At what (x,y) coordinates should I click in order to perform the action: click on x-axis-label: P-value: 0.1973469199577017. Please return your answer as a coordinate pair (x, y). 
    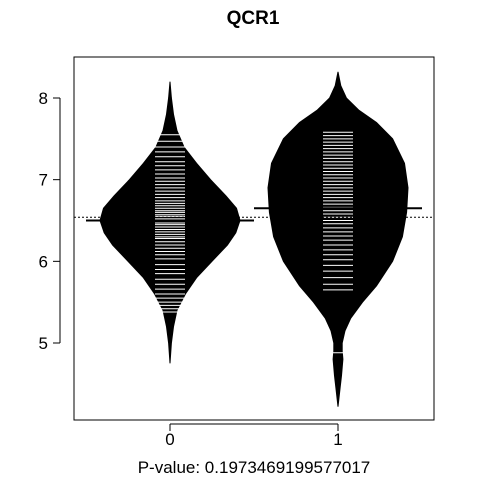
    Looking at the image, I should click on (254, 467).